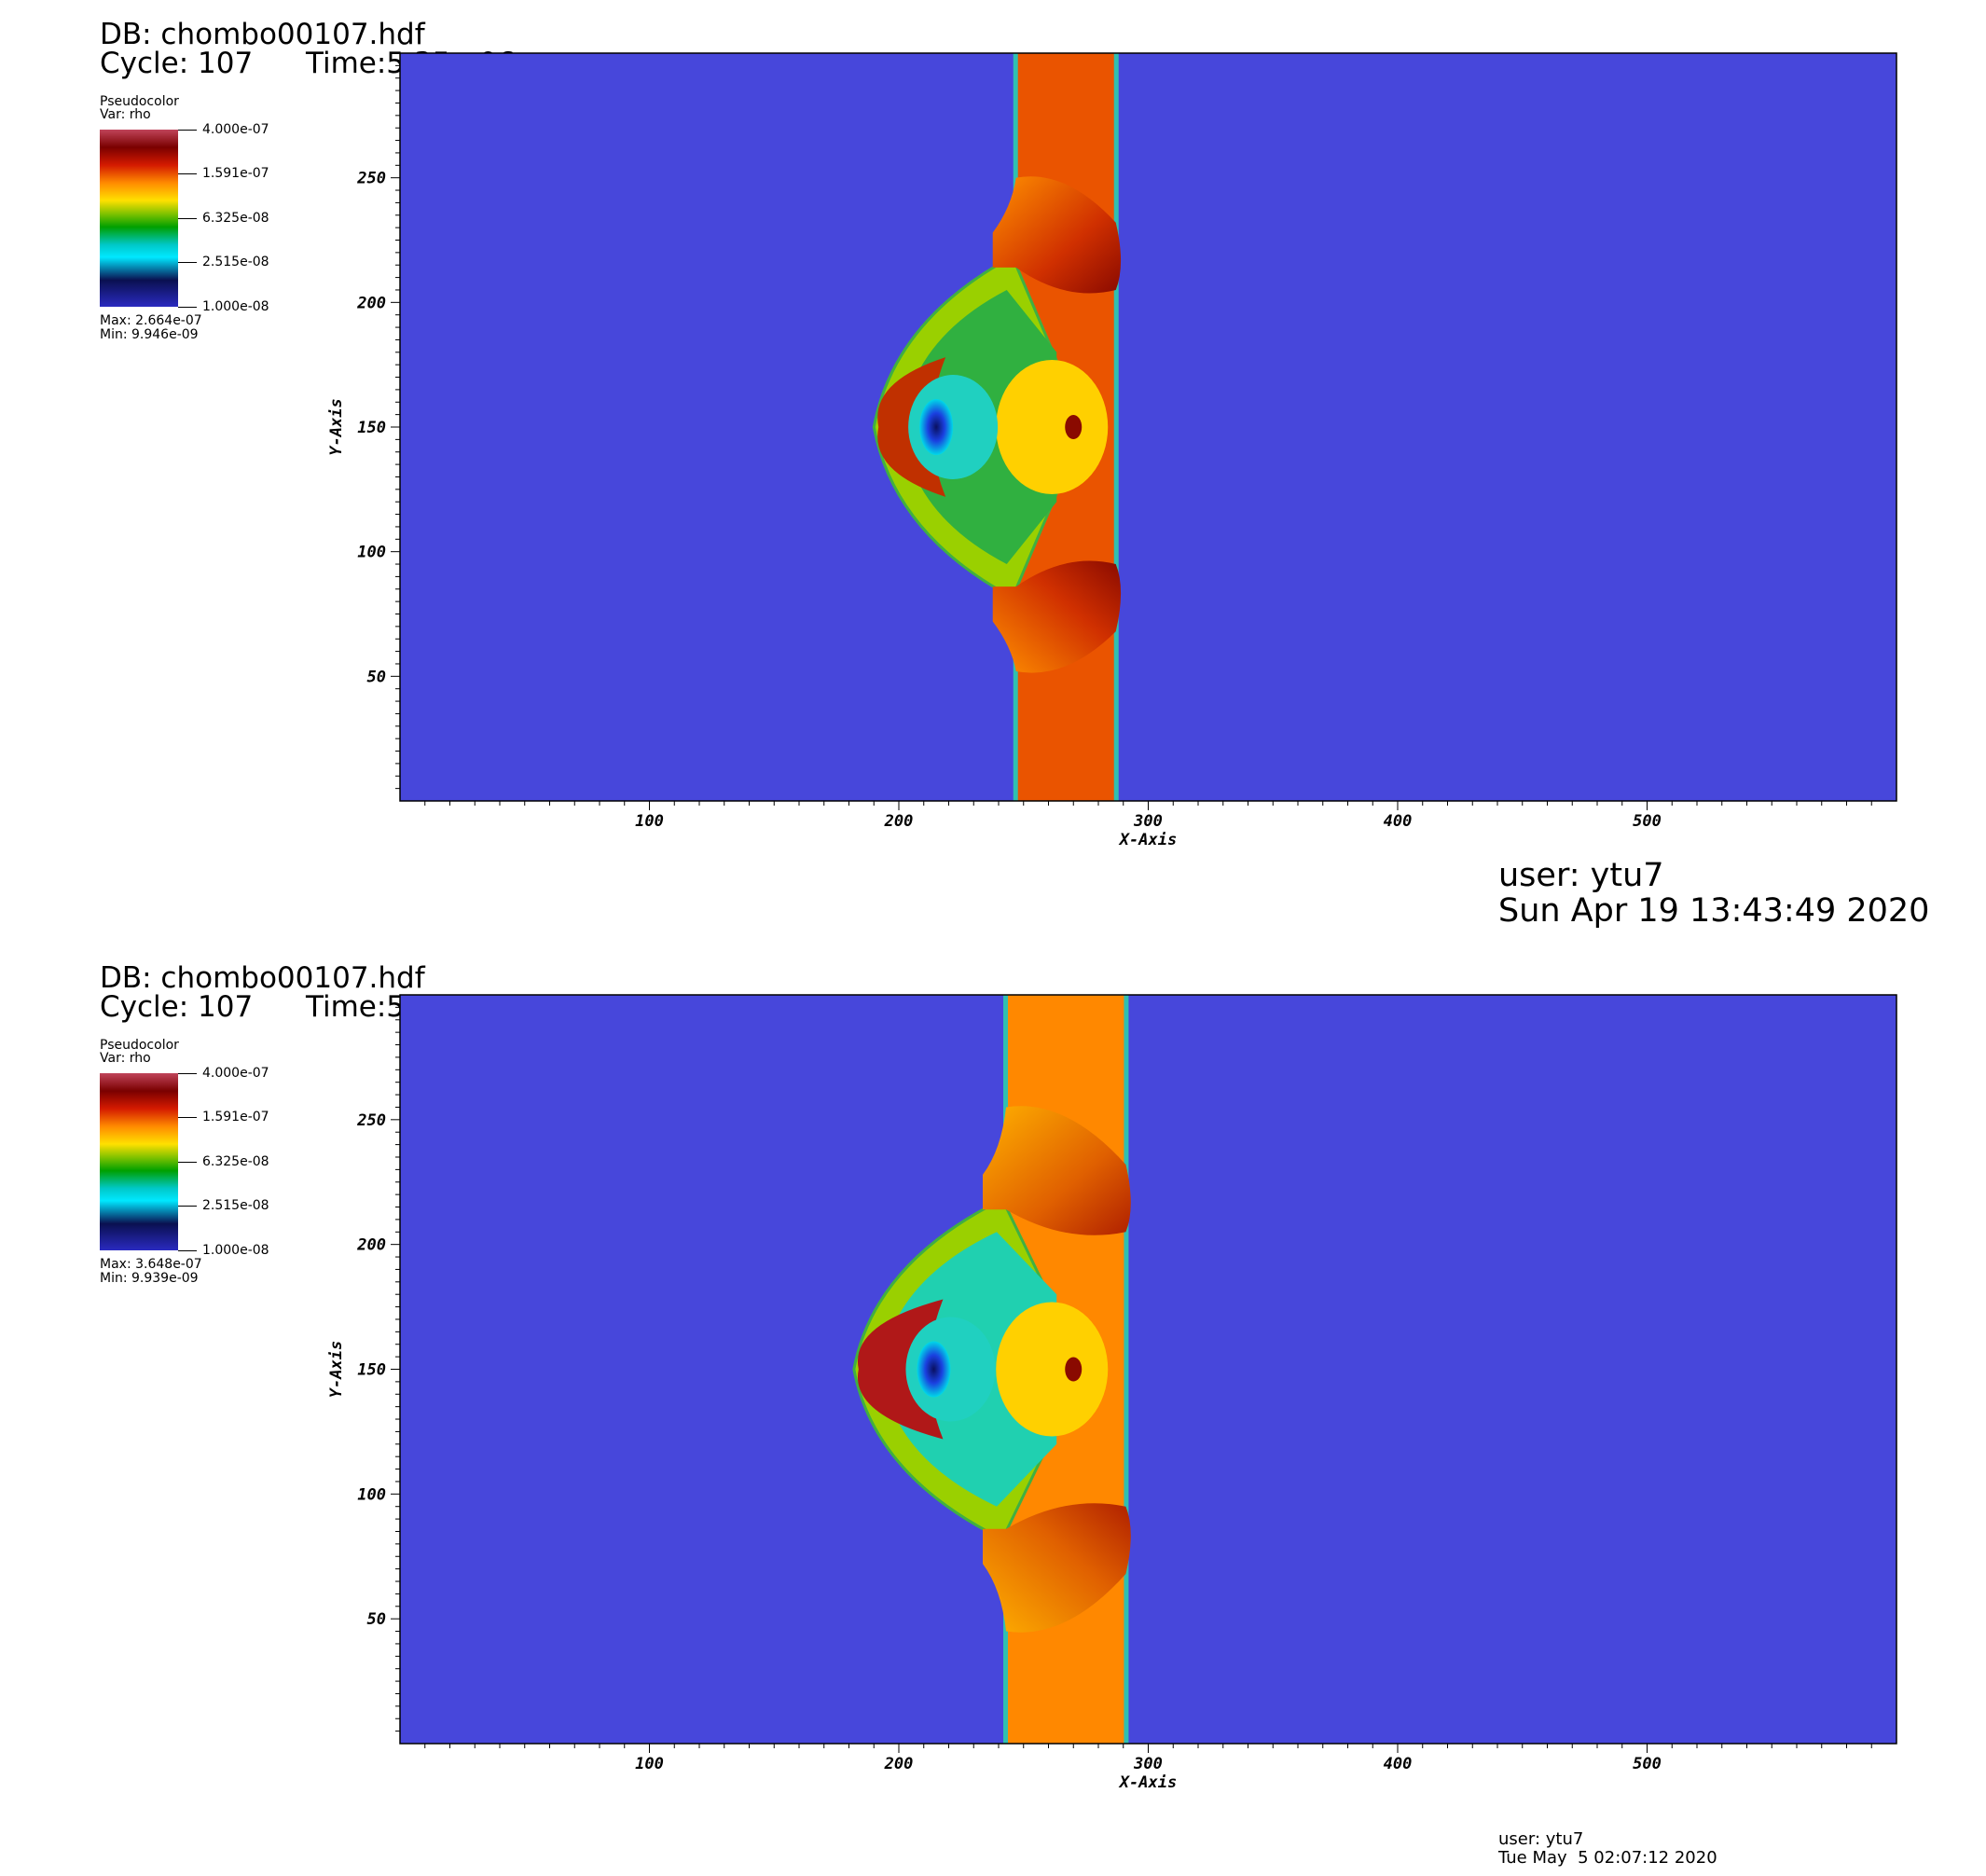 This screenshot has width=1986, height=1876. I want to click on date-label: Tue May 5 02:07:12 2020, so click(1607, 1858).